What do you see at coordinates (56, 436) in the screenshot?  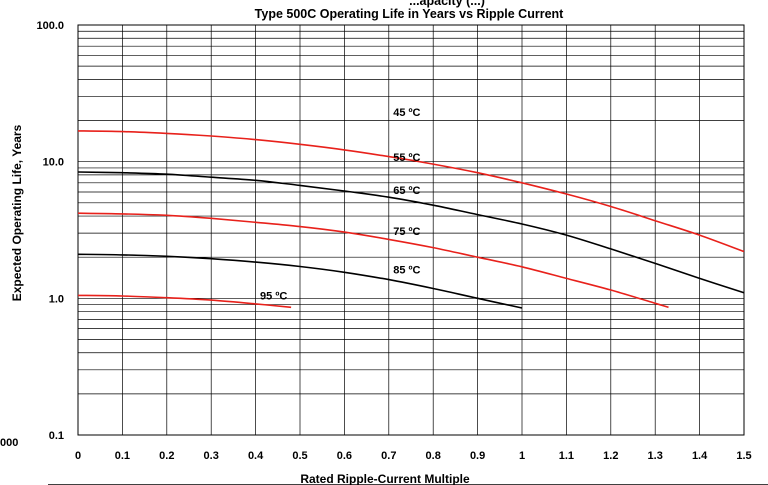 I see `y-tick-label: 0.1` at bounding box center [56, 436].